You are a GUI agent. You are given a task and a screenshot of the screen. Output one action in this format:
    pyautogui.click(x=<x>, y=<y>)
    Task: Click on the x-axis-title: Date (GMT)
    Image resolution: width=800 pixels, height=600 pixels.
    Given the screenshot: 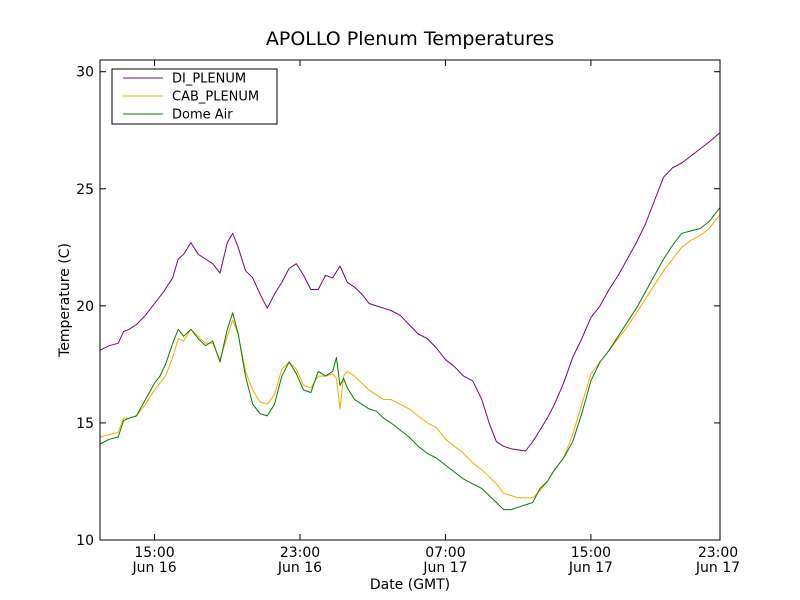 What is the action you would take?
    pyautogui.click(x=410, y=585)
    